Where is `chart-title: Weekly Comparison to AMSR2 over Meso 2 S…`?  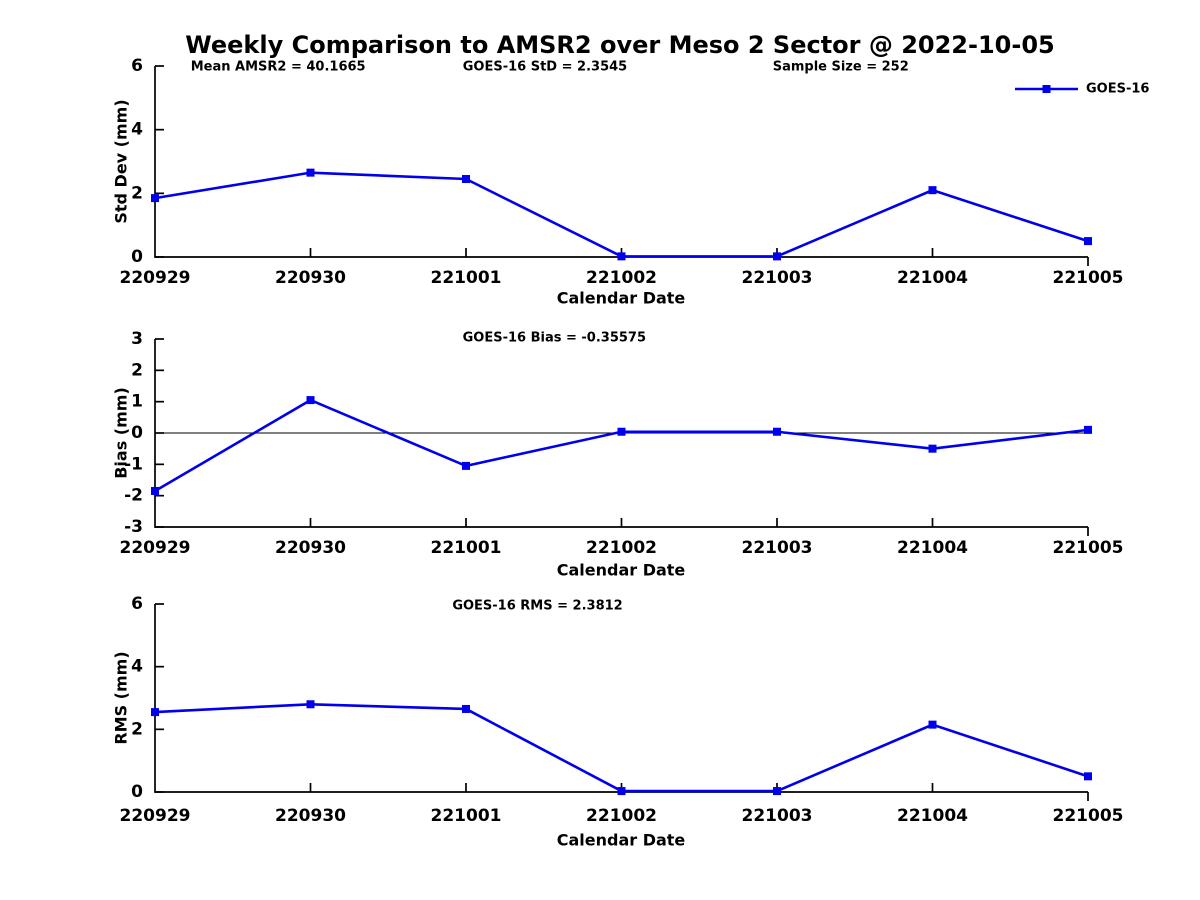
chart-title: Weekly Comparison to AMSR2 over Meso 2 S… is located at coordinates (620, 45).